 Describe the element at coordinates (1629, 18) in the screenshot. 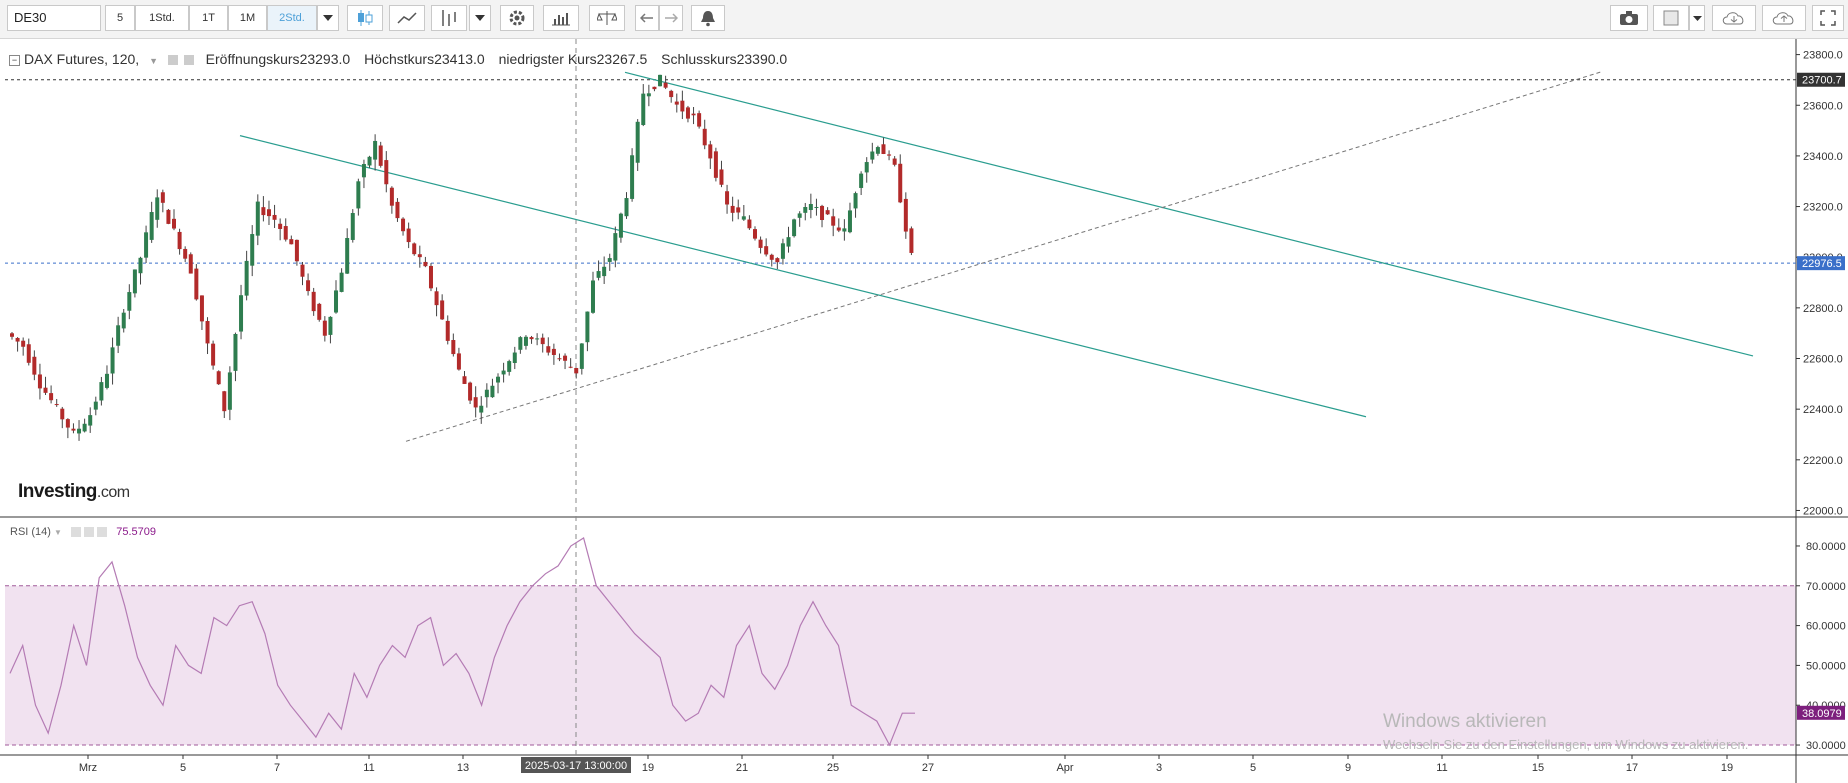

I see `camera-icon` at that location.